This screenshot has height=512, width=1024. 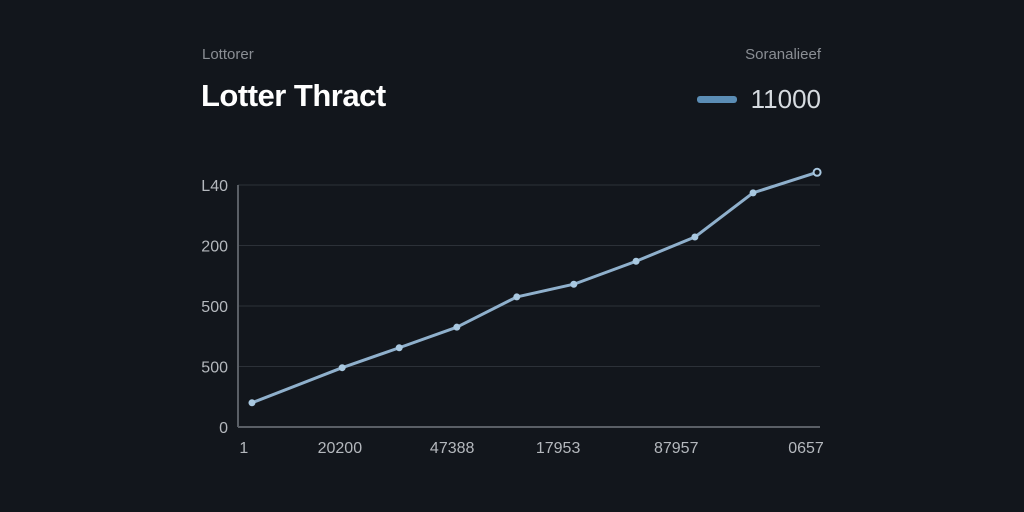 I want to click on legend: 11000, so click(x=758, y=99).